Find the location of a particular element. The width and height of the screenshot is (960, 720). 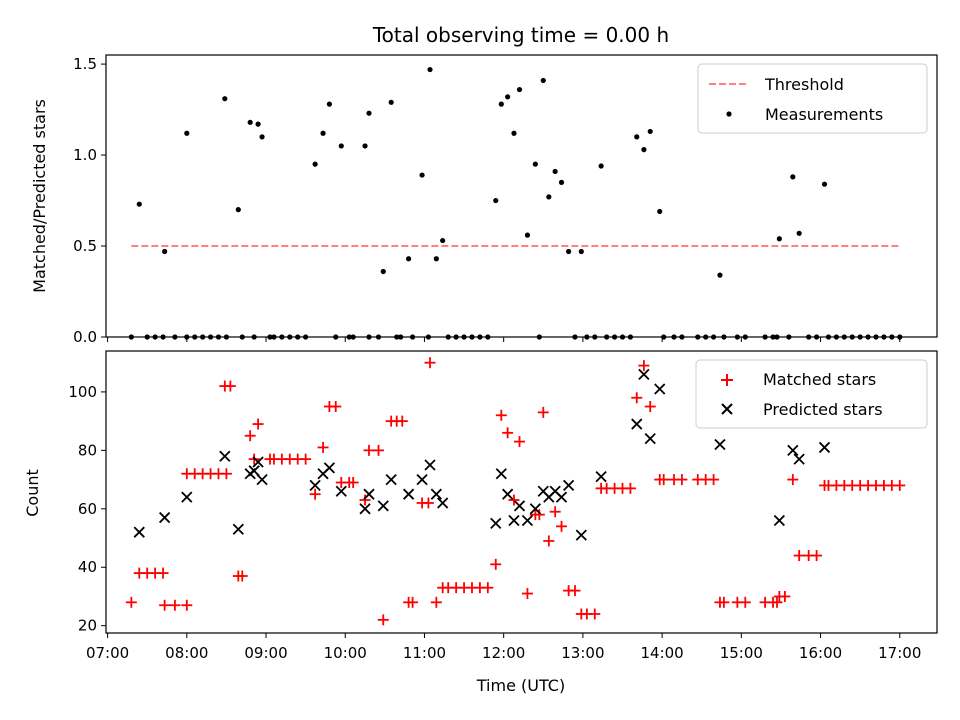

top-legend-box is located at coordinates (812, 98).